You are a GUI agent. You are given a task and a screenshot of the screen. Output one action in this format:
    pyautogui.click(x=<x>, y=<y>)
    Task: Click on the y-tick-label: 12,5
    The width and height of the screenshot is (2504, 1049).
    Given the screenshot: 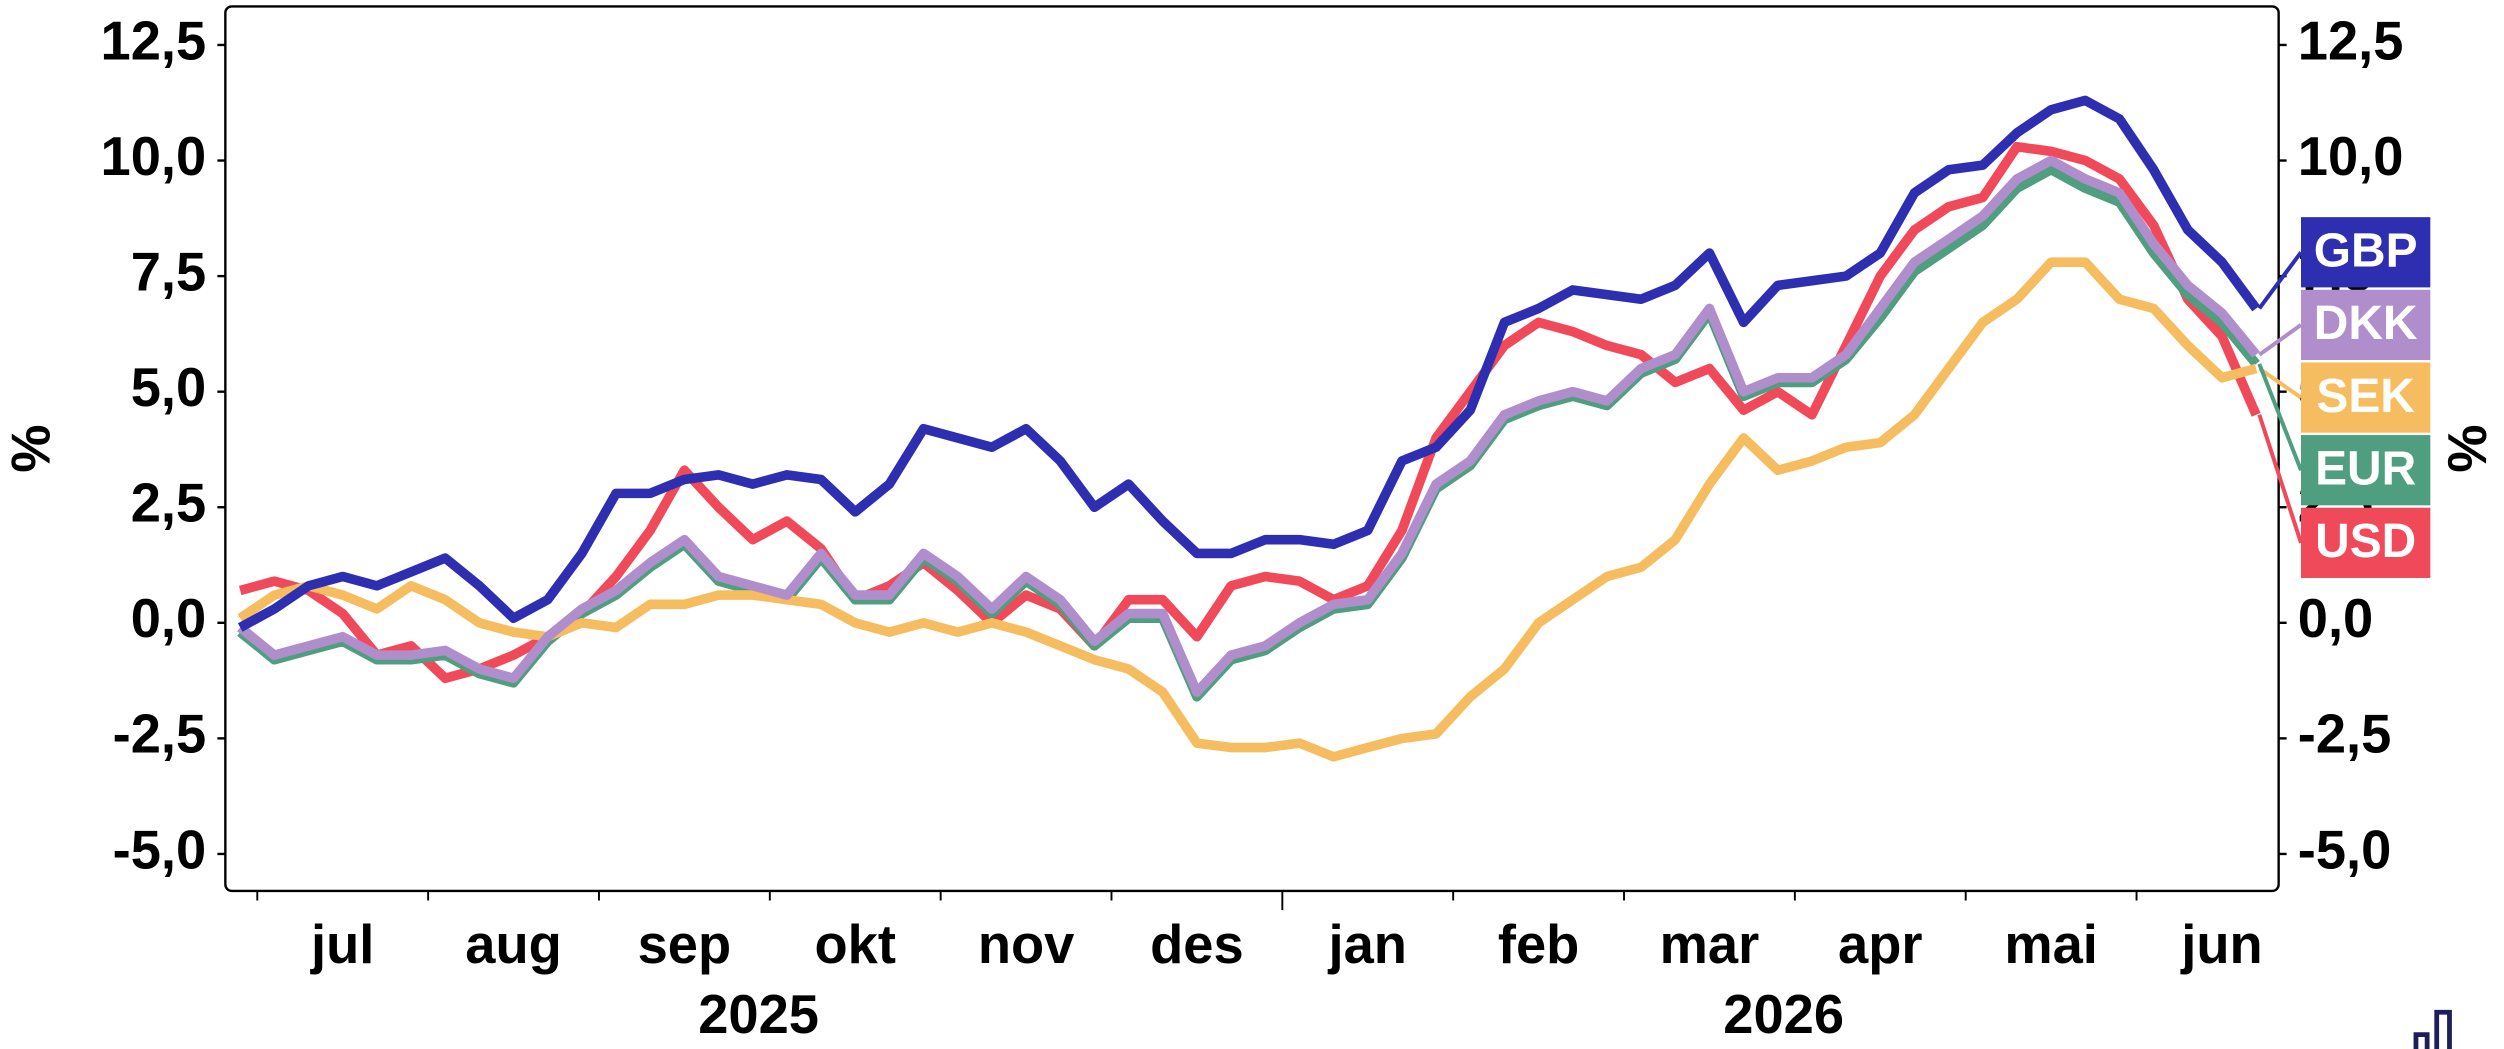 What is the action you would take?
    pyautogui.click(x=154, y=40)
    